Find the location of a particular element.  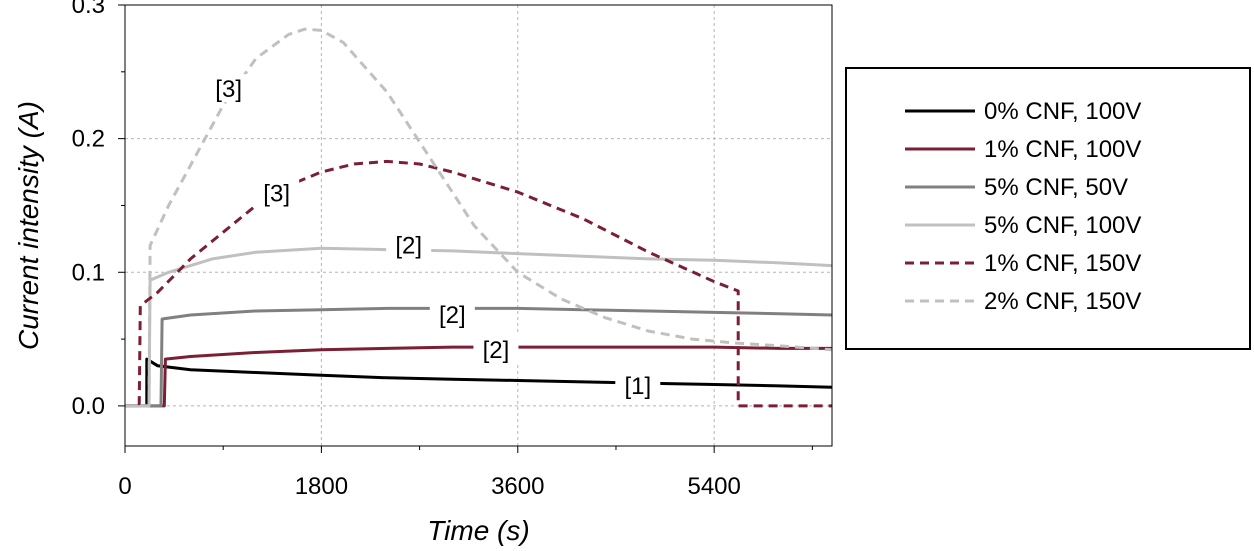

x-tick-label: 5400 is located at coordinates (713, 486).